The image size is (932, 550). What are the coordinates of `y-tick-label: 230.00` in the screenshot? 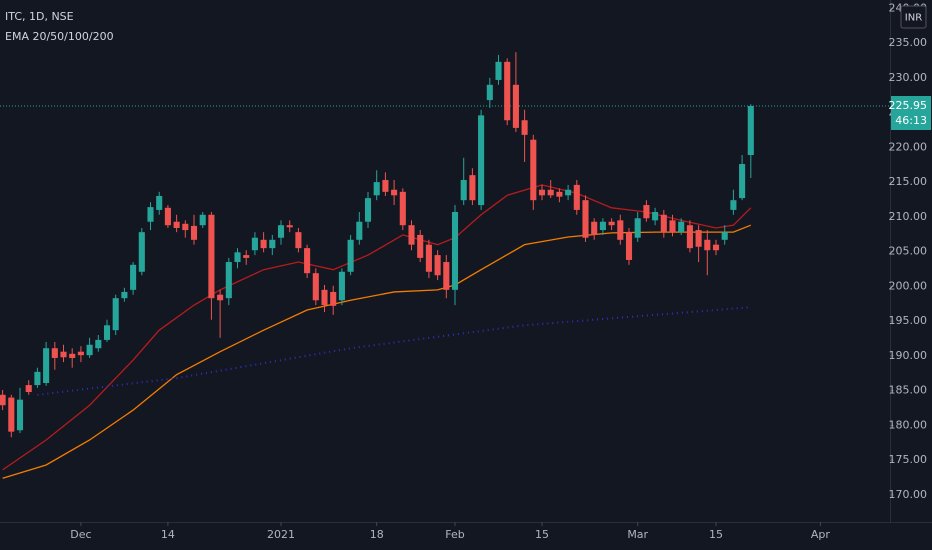 It's located at (908, 77).